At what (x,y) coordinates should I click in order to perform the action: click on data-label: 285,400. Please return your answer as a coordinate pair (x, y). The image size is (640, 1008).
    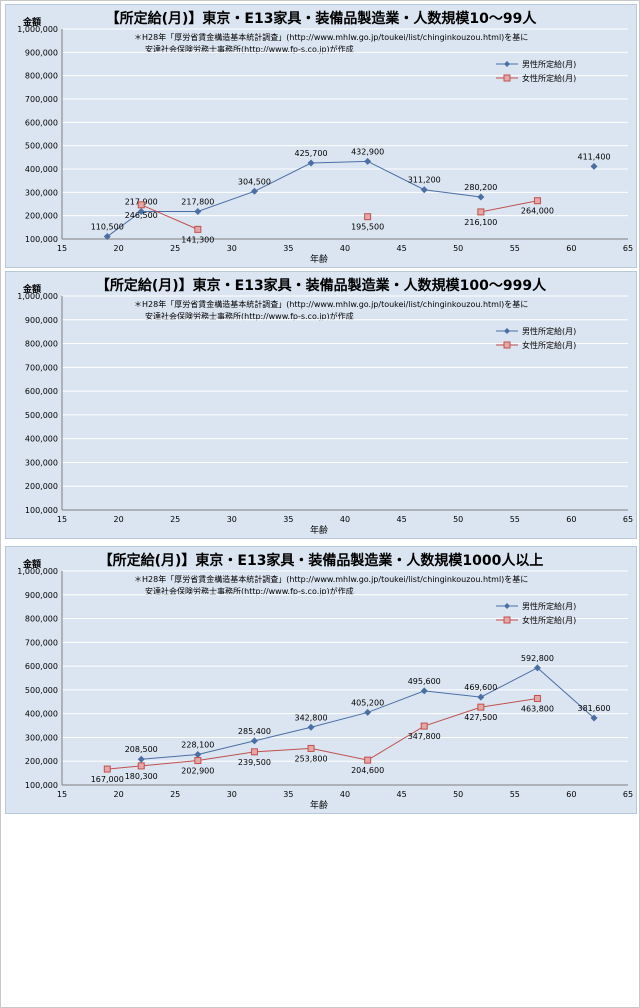
    Looking at the image, I should click on (254, 731).